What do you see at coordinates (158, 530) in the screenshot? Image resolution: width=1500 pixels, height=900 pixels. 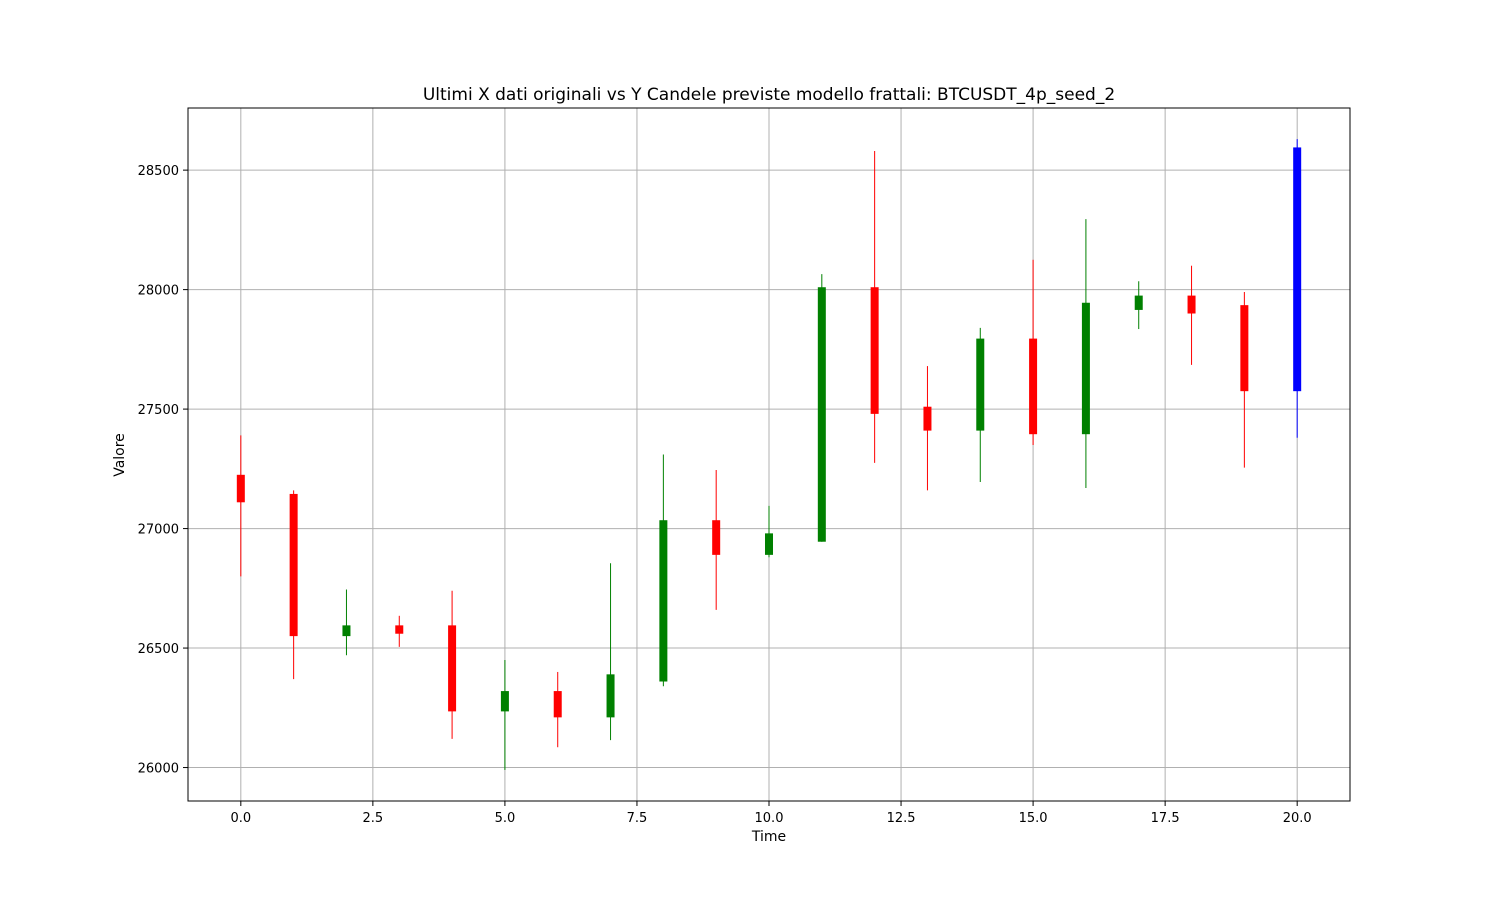 I see `y-tick-label: 27000` at bounding box center [158, 530].